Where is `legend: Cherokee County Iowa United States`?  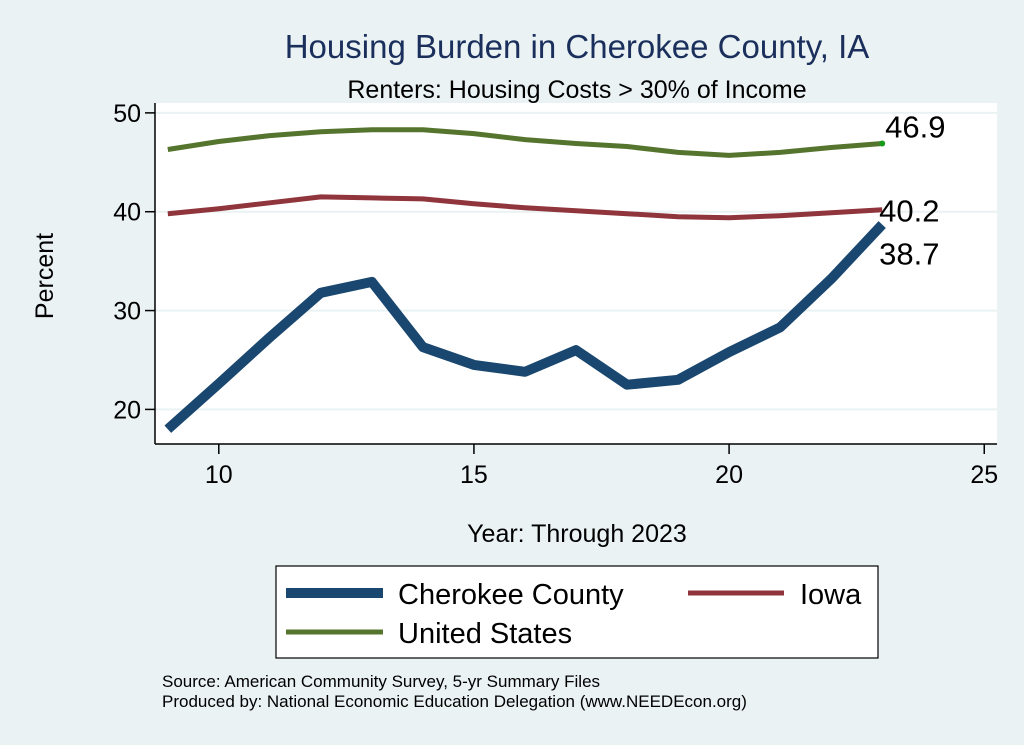
legend: Cherokee County Iowa United States is located at coordinates (577, 612).